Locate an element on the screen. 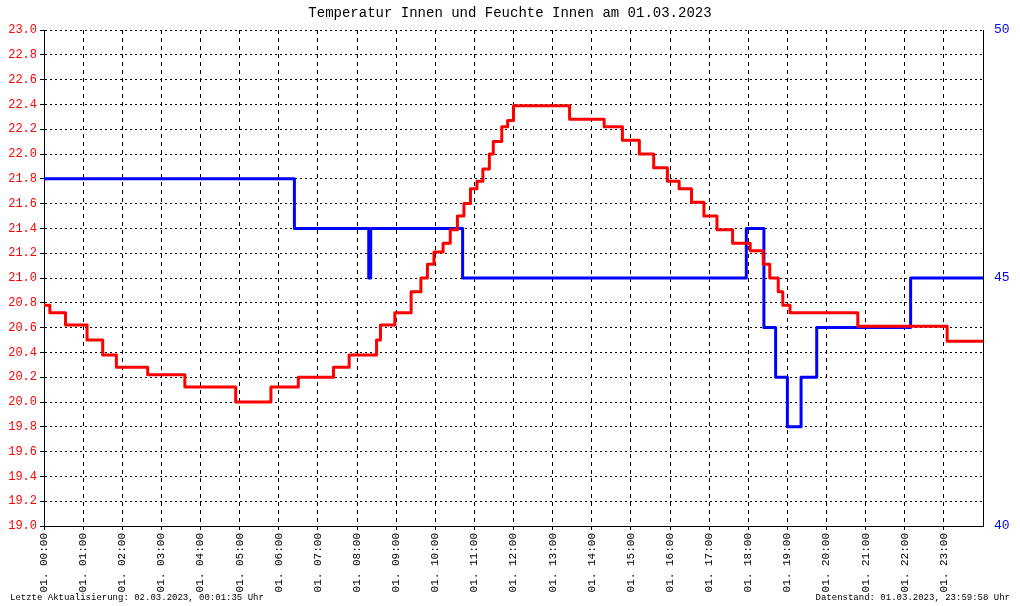  x-tick-label: 01. 00:00 is located at coordinates (43, 563).